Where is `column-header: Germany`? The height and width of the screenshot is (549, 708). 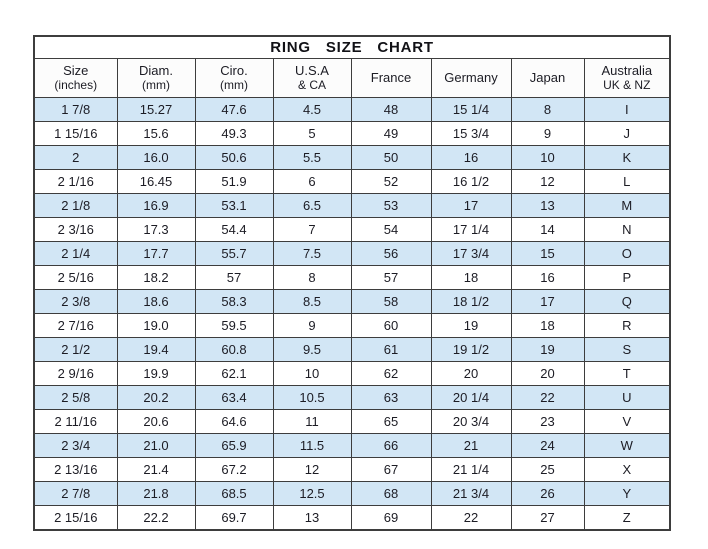
column-header: Germany is located at coordinates (471, 78).